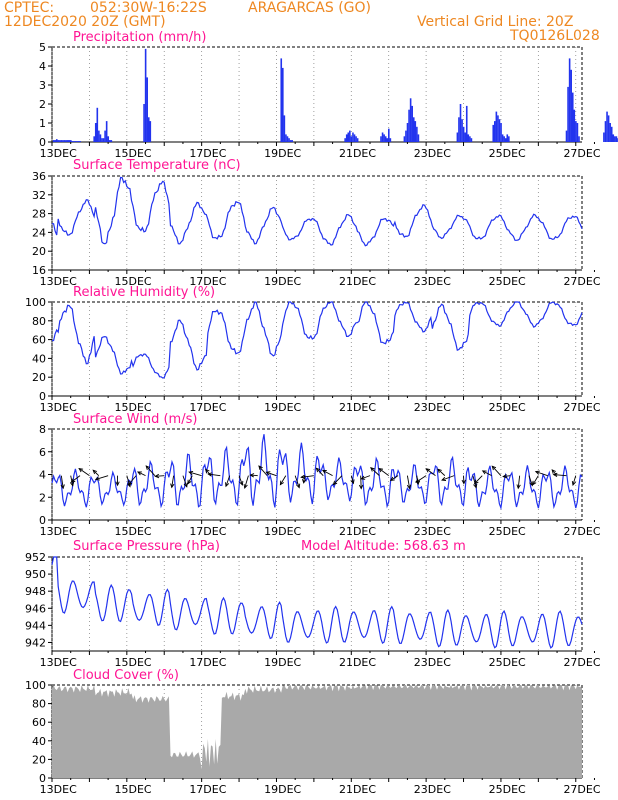 Image resolution: width=618 pixels, height=800 pixels. I want to click on model-altitude-label: Model Altitude: 568.63 m, so click(383, 546).